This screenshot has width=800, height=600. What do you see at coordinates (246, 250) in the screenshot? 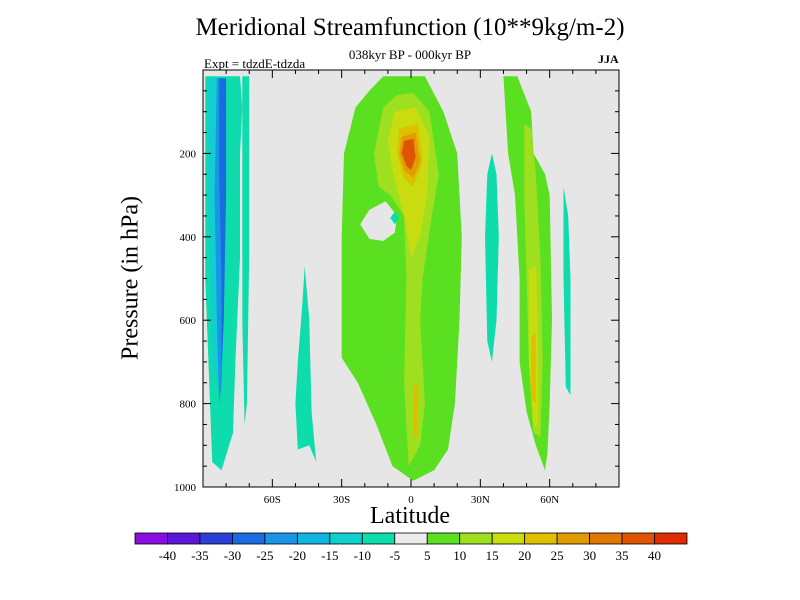
I see `region-sh-narrow-column` at bounding box center [246, 250].